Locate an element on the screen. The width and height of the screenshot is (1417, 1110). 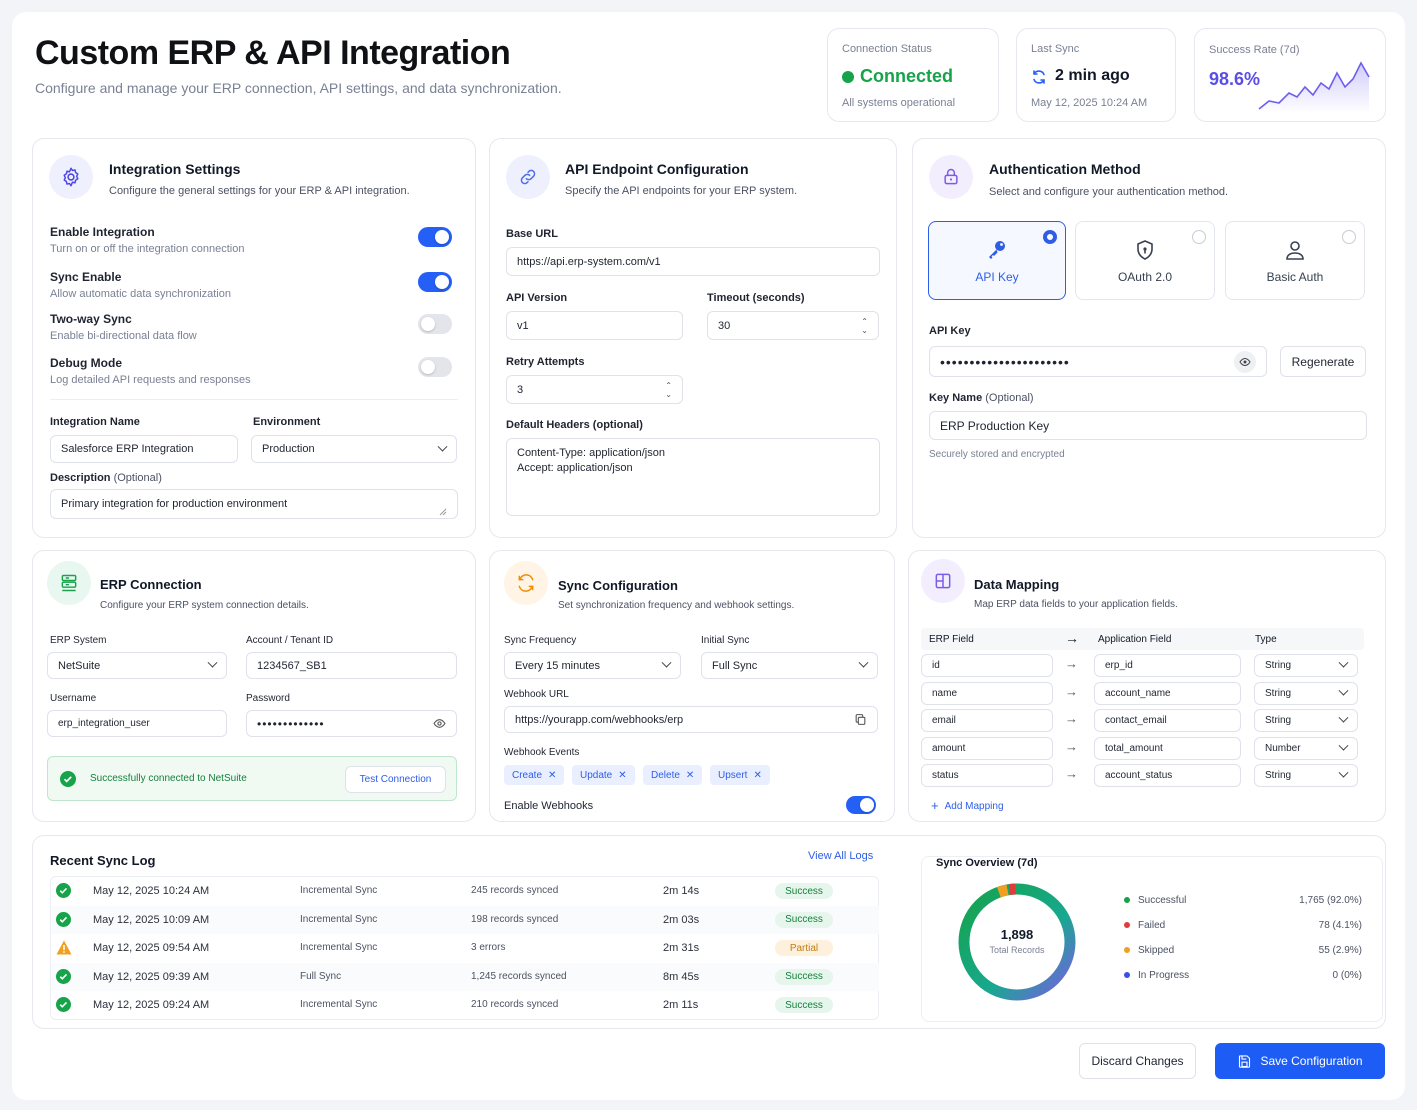
erp-system-select: NetSuite is located at coordinates (137, 665).